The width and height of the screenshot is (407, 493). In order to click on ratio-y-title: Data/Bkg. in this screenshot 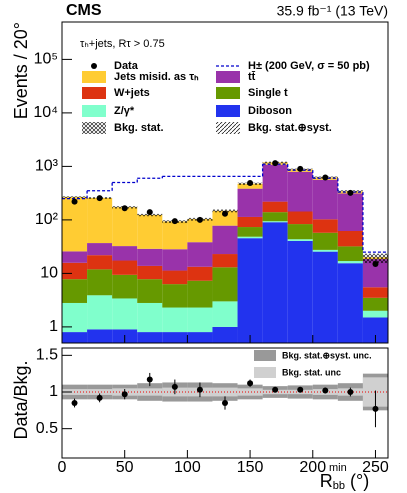, I will do `click(21, 399)`.